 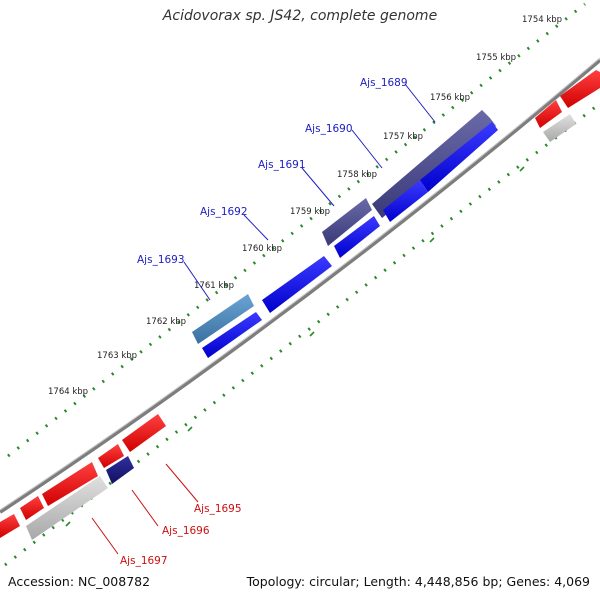 What do you see at coordinates (224, 212) in the screenshot?
I see `gene-label-ajs-1692: Ajs_1692` at bounding box center [224, 212].